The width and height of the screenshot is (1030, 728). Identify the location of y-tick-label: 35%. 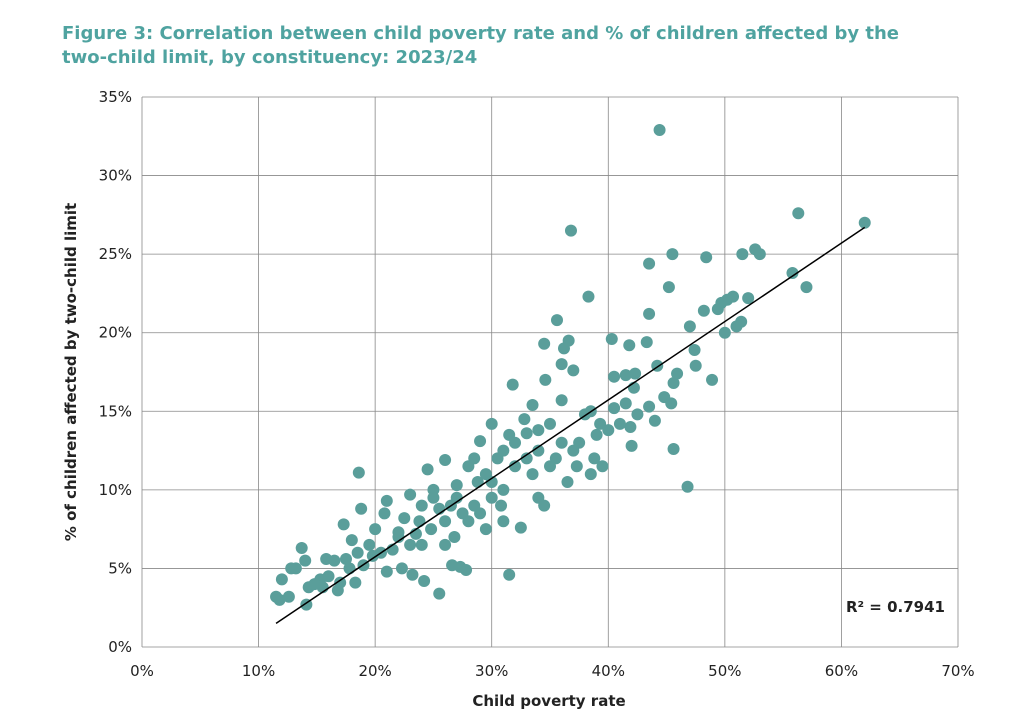
(115, 97).